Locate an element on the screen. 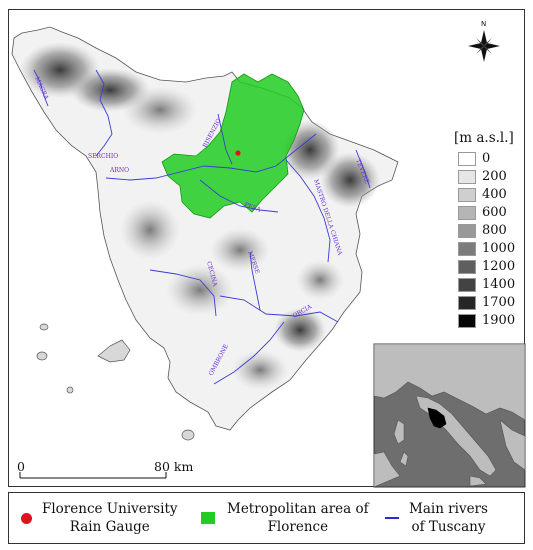  metro-area-square-icon is located at coordinates (208, 518).